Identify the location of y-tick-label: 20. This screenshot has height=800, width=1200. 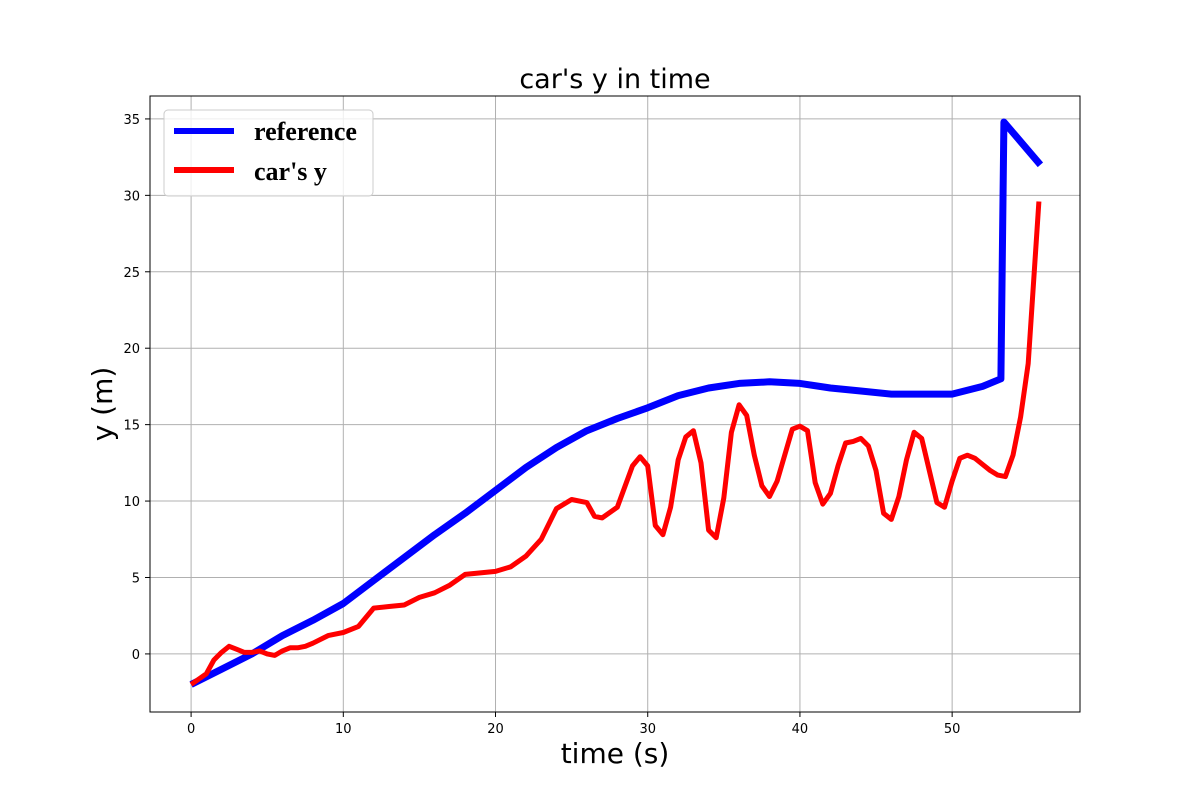
(131, 349).